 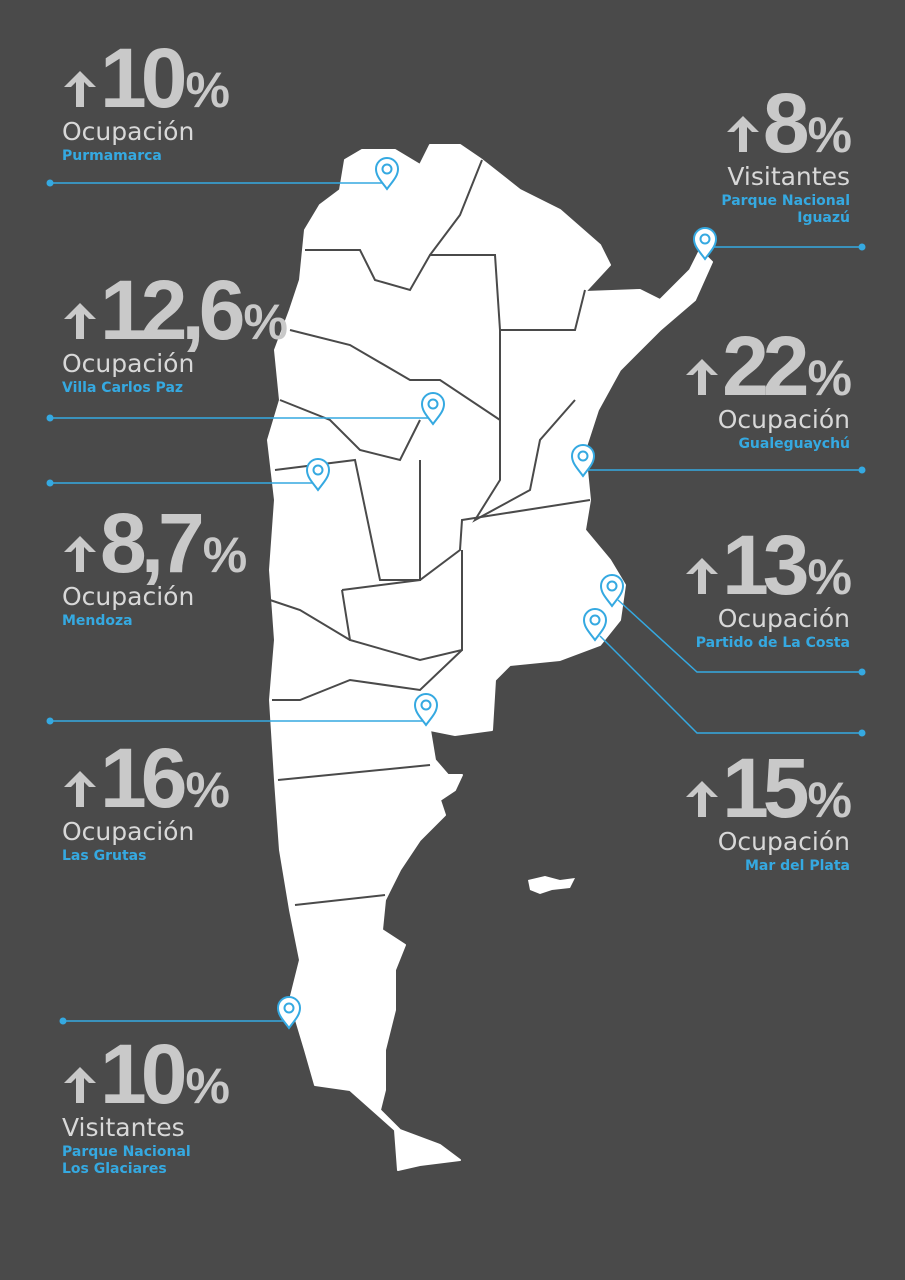 I want to click on stat-change: 15%, so click(x=701, y=788).